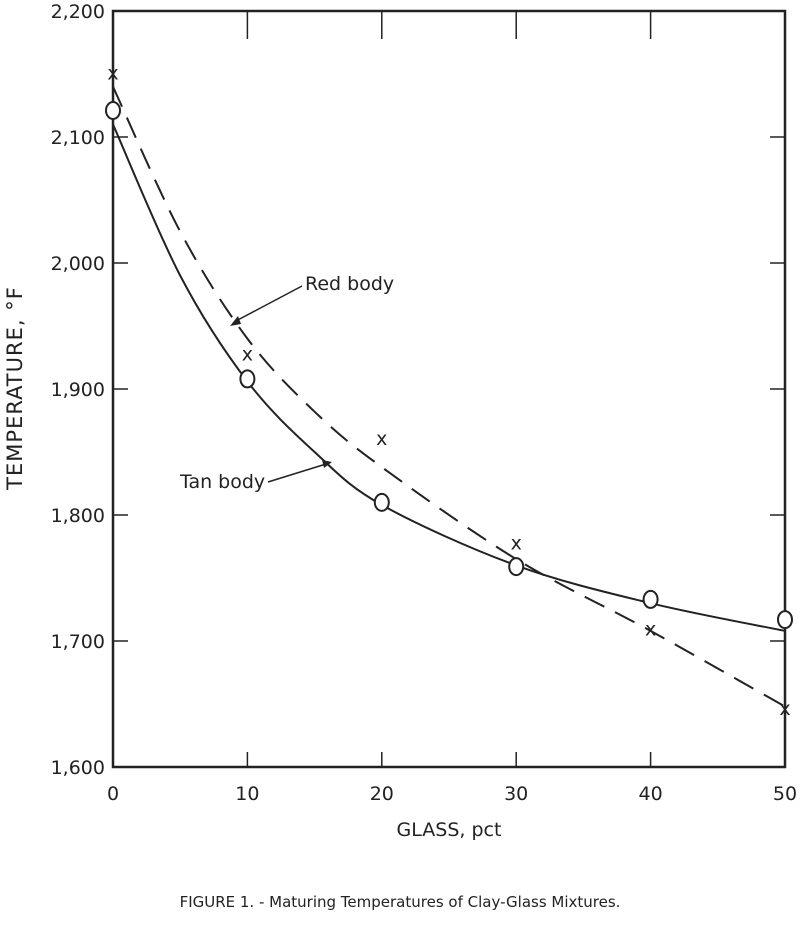 Image resolution: width=800 pixels, height=946 pixels. I want to click on annotation-red-body: Red body, so click(349, 284).